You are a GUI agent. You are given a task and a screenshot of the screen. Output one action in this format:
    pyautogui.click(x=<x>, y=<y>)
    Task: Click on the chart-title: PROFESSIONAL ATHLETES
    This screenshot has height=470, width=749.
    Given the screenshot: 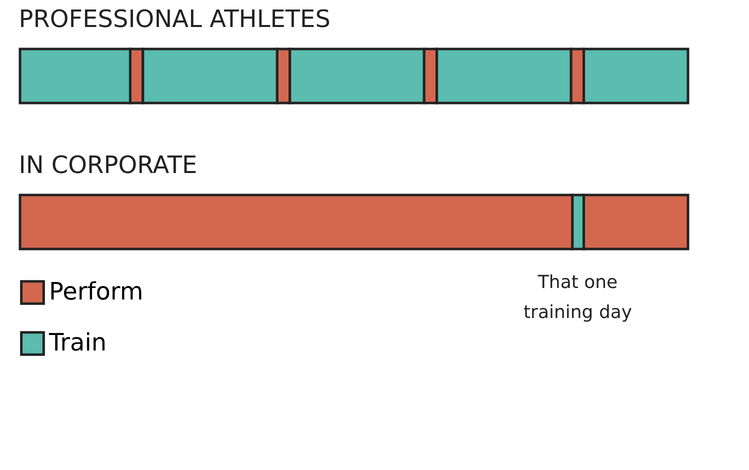 What is the action you would take?
    pyautogui.click(x=174, y=19)
    